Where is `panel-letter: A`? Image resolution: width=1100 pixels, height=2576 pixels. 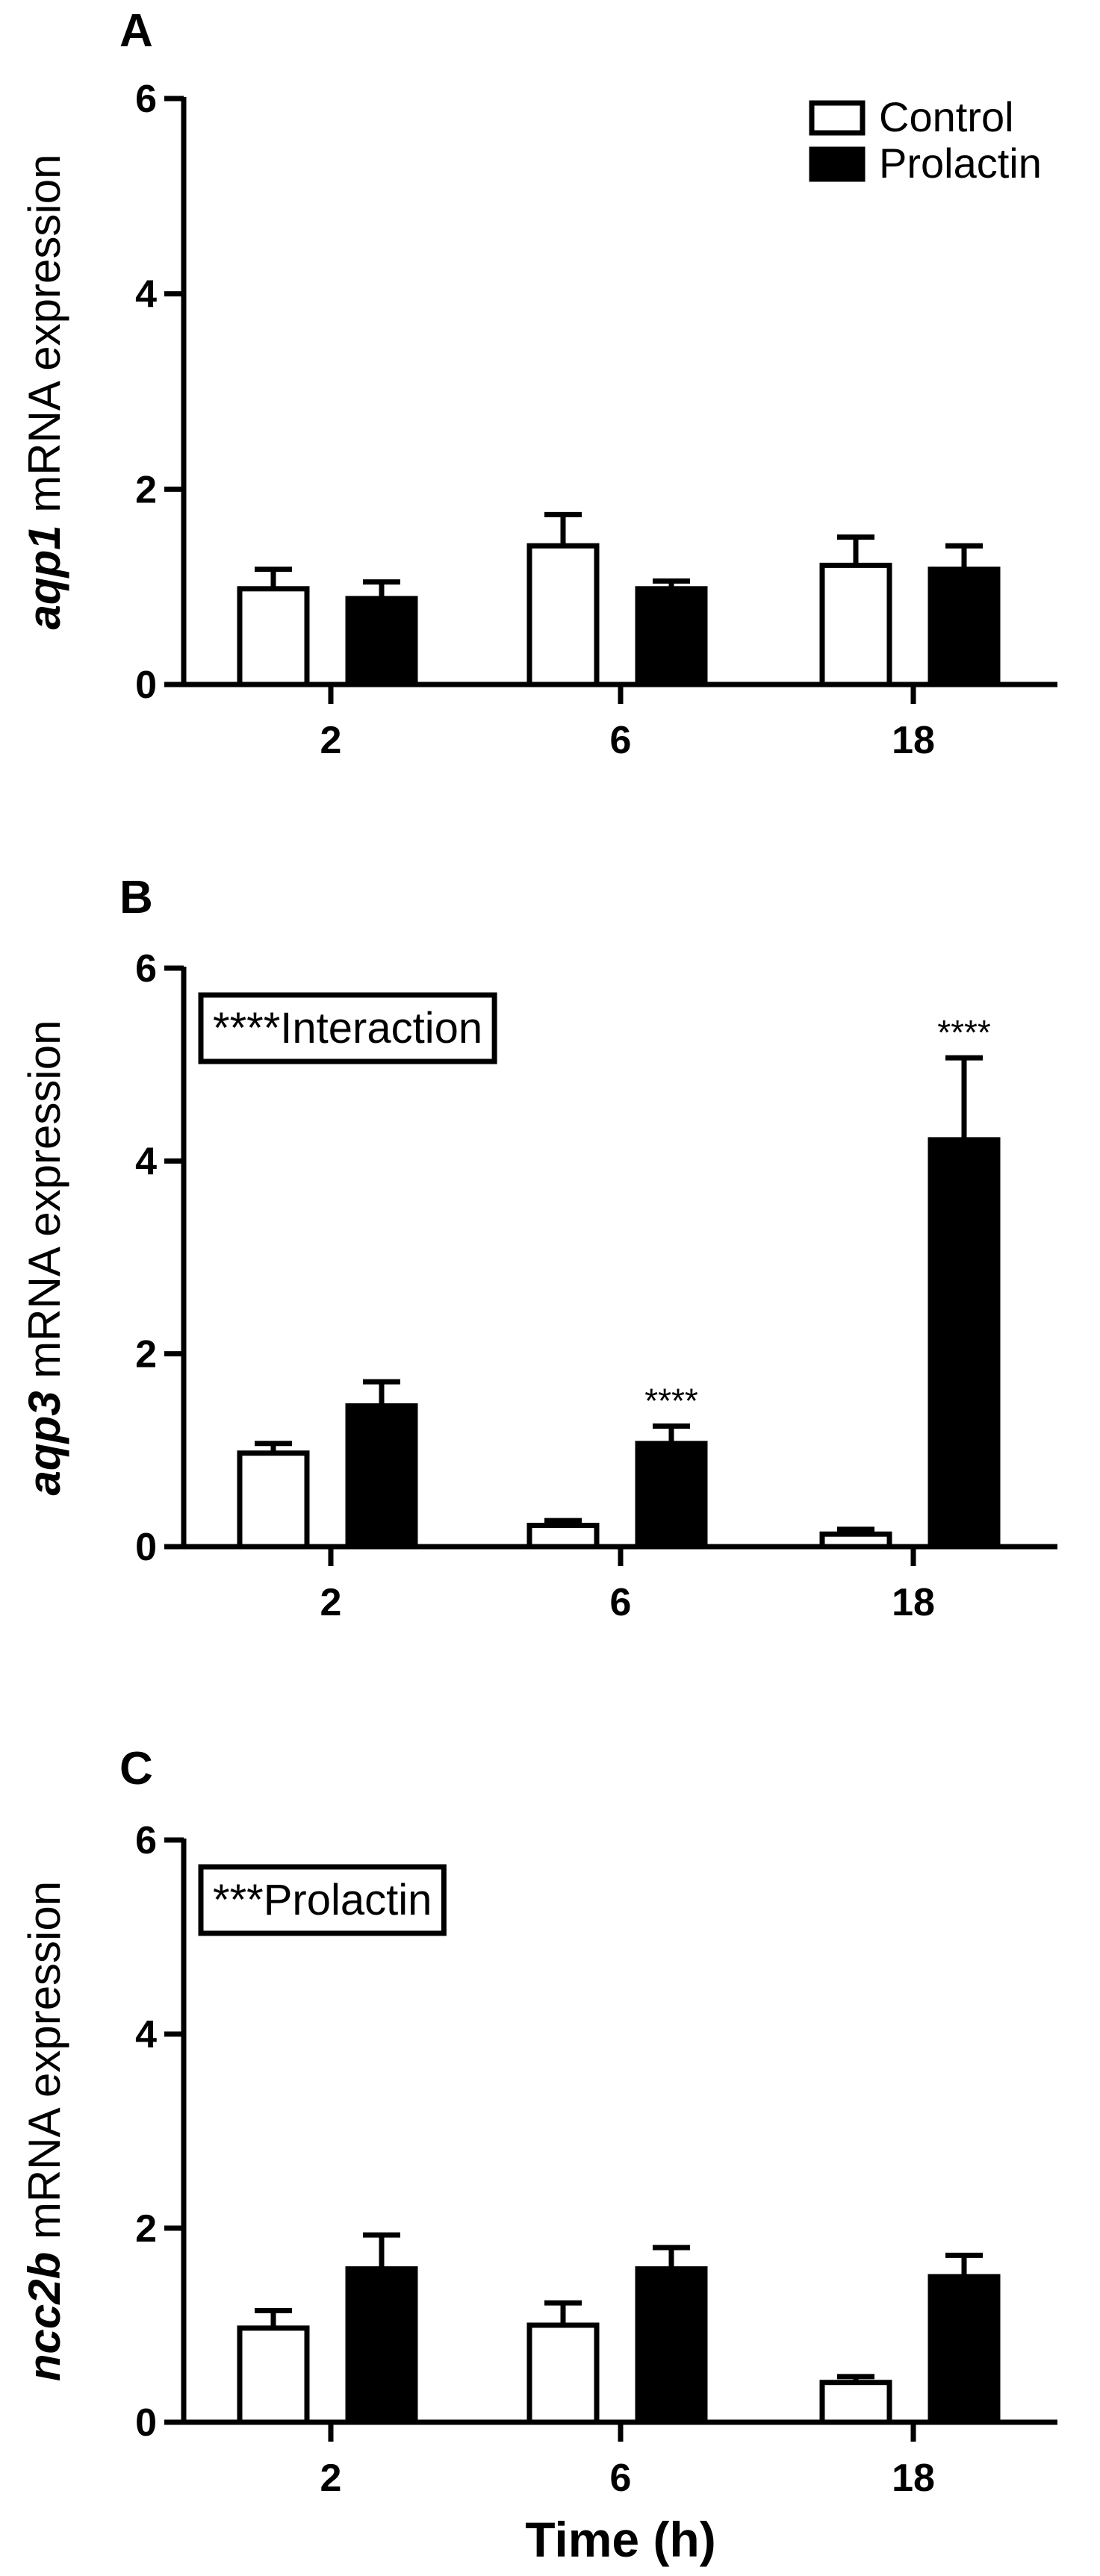
panel-letter: A is located at coordinates (136, 31).